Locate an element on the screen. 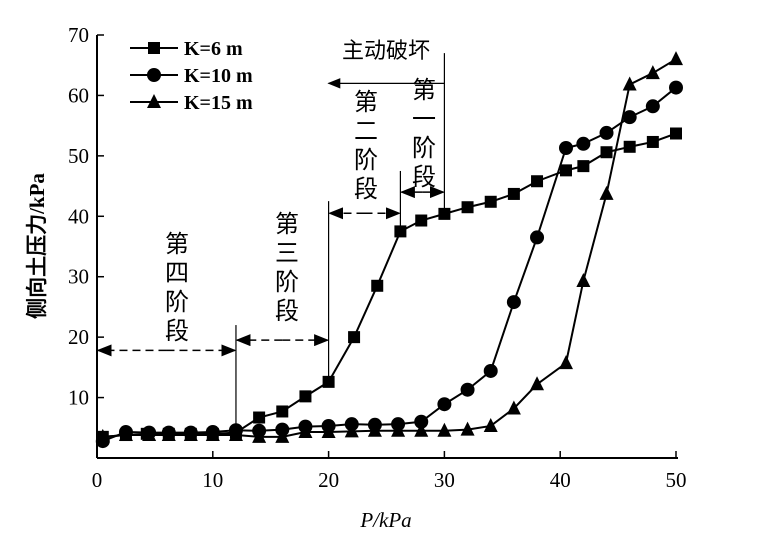  stage1-label: 一 is located at coordinates (424, 120).